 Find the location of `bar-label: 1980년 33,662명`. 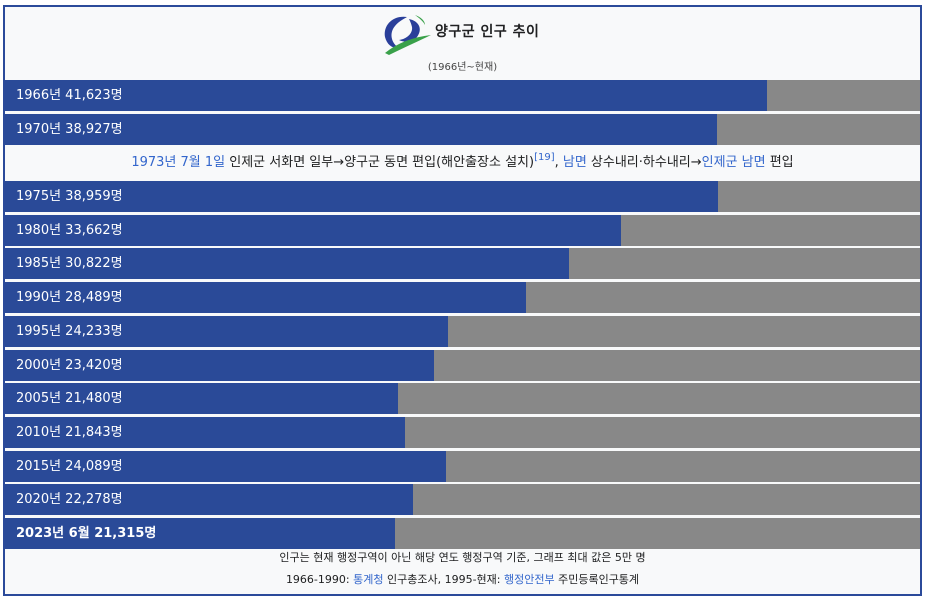

bar-label: 1980년 33,662명 is located at coordinates (69, 230).